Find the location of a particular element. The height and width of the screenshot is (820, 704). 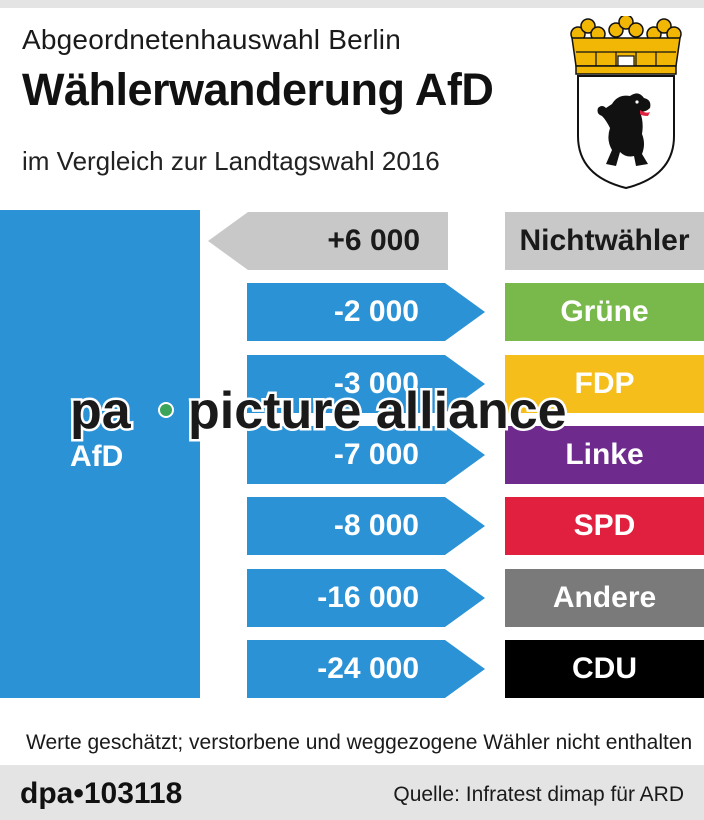

flow-value-label: -3 000 is located at coordinates (376, 383).